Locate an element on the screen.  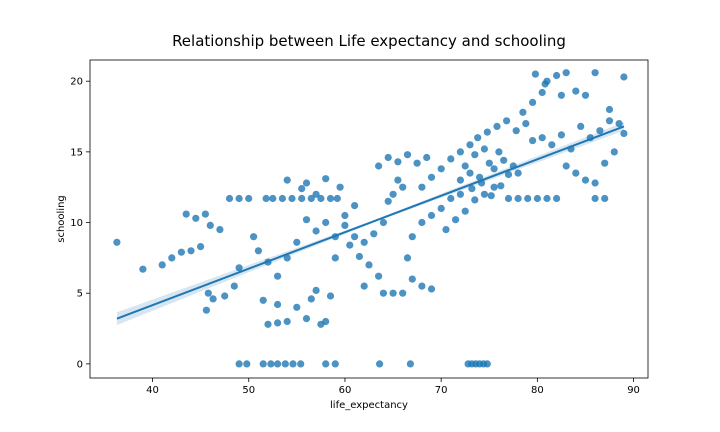
y-tick-label: 20 is located at coordinates (76, 82).